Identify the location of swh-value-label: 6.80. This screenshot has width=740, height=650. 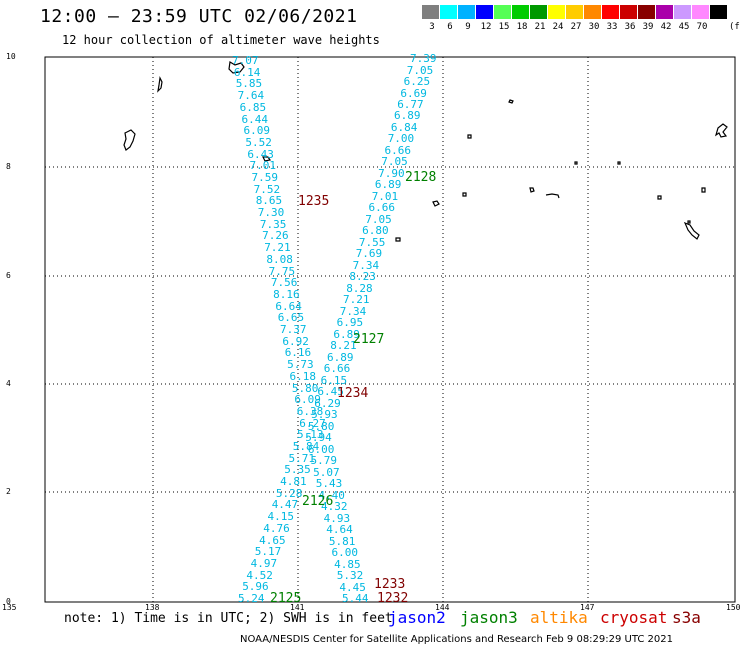
(375, 231).